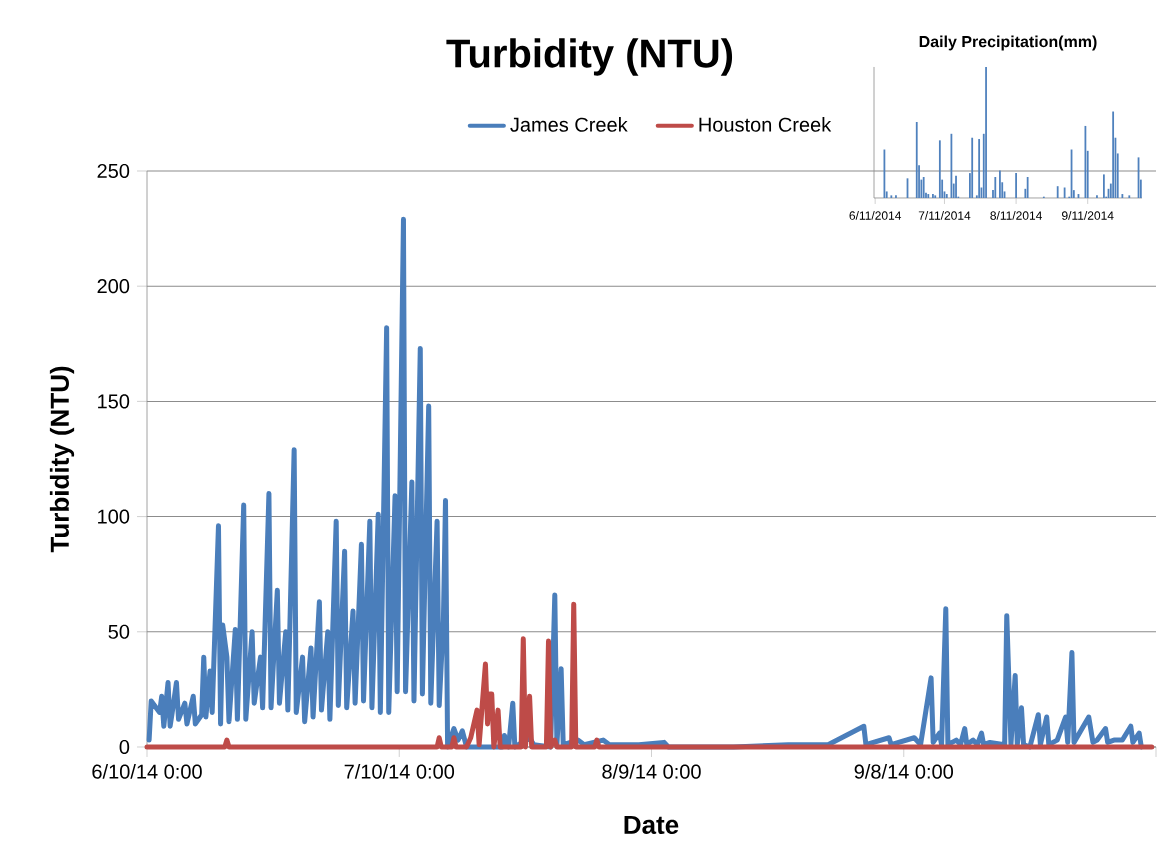 Image resolution: width=1173 pixels, height=865 pixels. What do you see at coordinates (399, 771) in the screenshot?
I see `x-tick-label: 7/10/14 0:00` at bounding box center [399, 771].